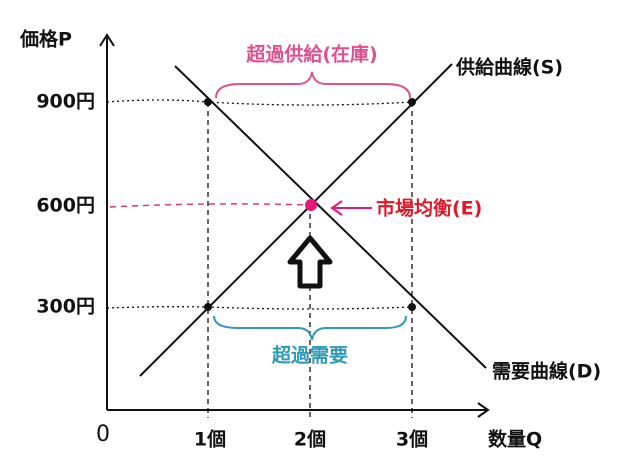 This screenshot has height=467, width=640. What do you see at coordinates (103, 434) in the screenshot?
I see `origin-label: 0` at bounding box center [103, 434].